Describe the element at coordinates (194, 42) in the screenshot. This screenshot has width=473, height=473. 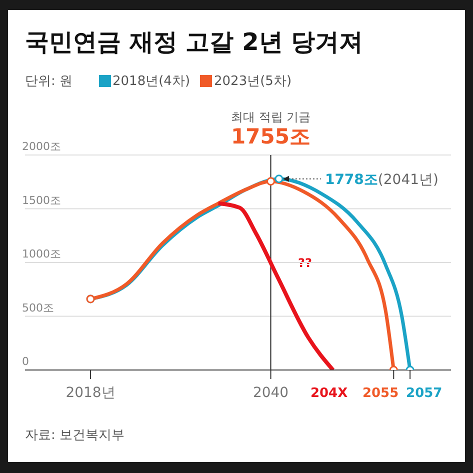
I see `chart-title: 국민연금 재정 고갈 2년 당겨져` at that location.